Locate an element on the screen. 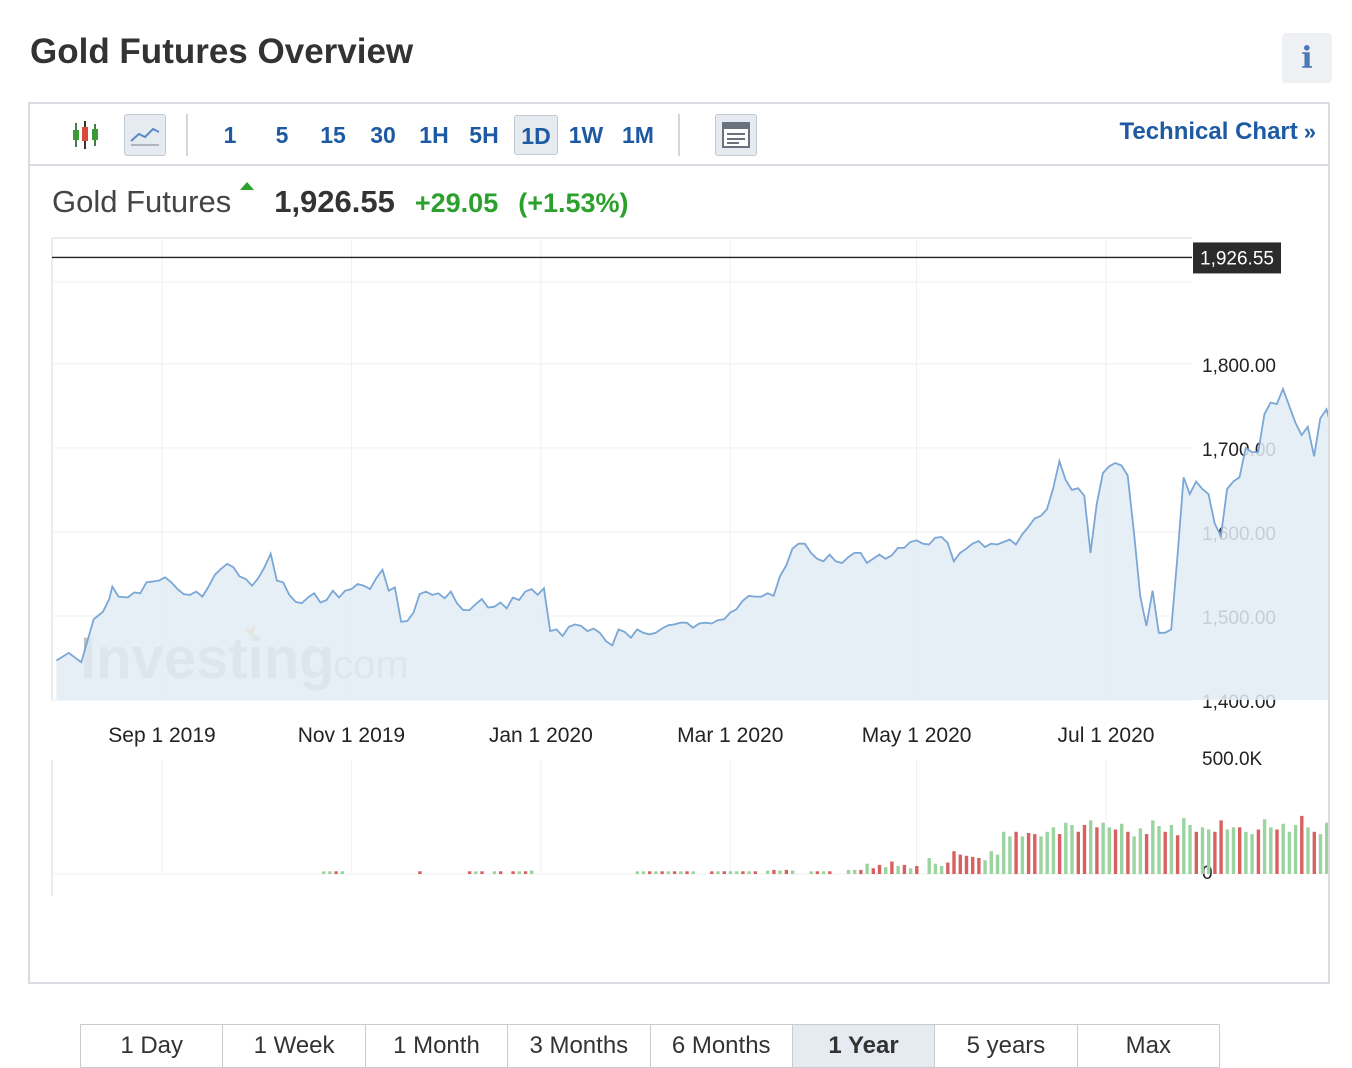  chevron-right-icon: » is located at coordinates (1309, 131).